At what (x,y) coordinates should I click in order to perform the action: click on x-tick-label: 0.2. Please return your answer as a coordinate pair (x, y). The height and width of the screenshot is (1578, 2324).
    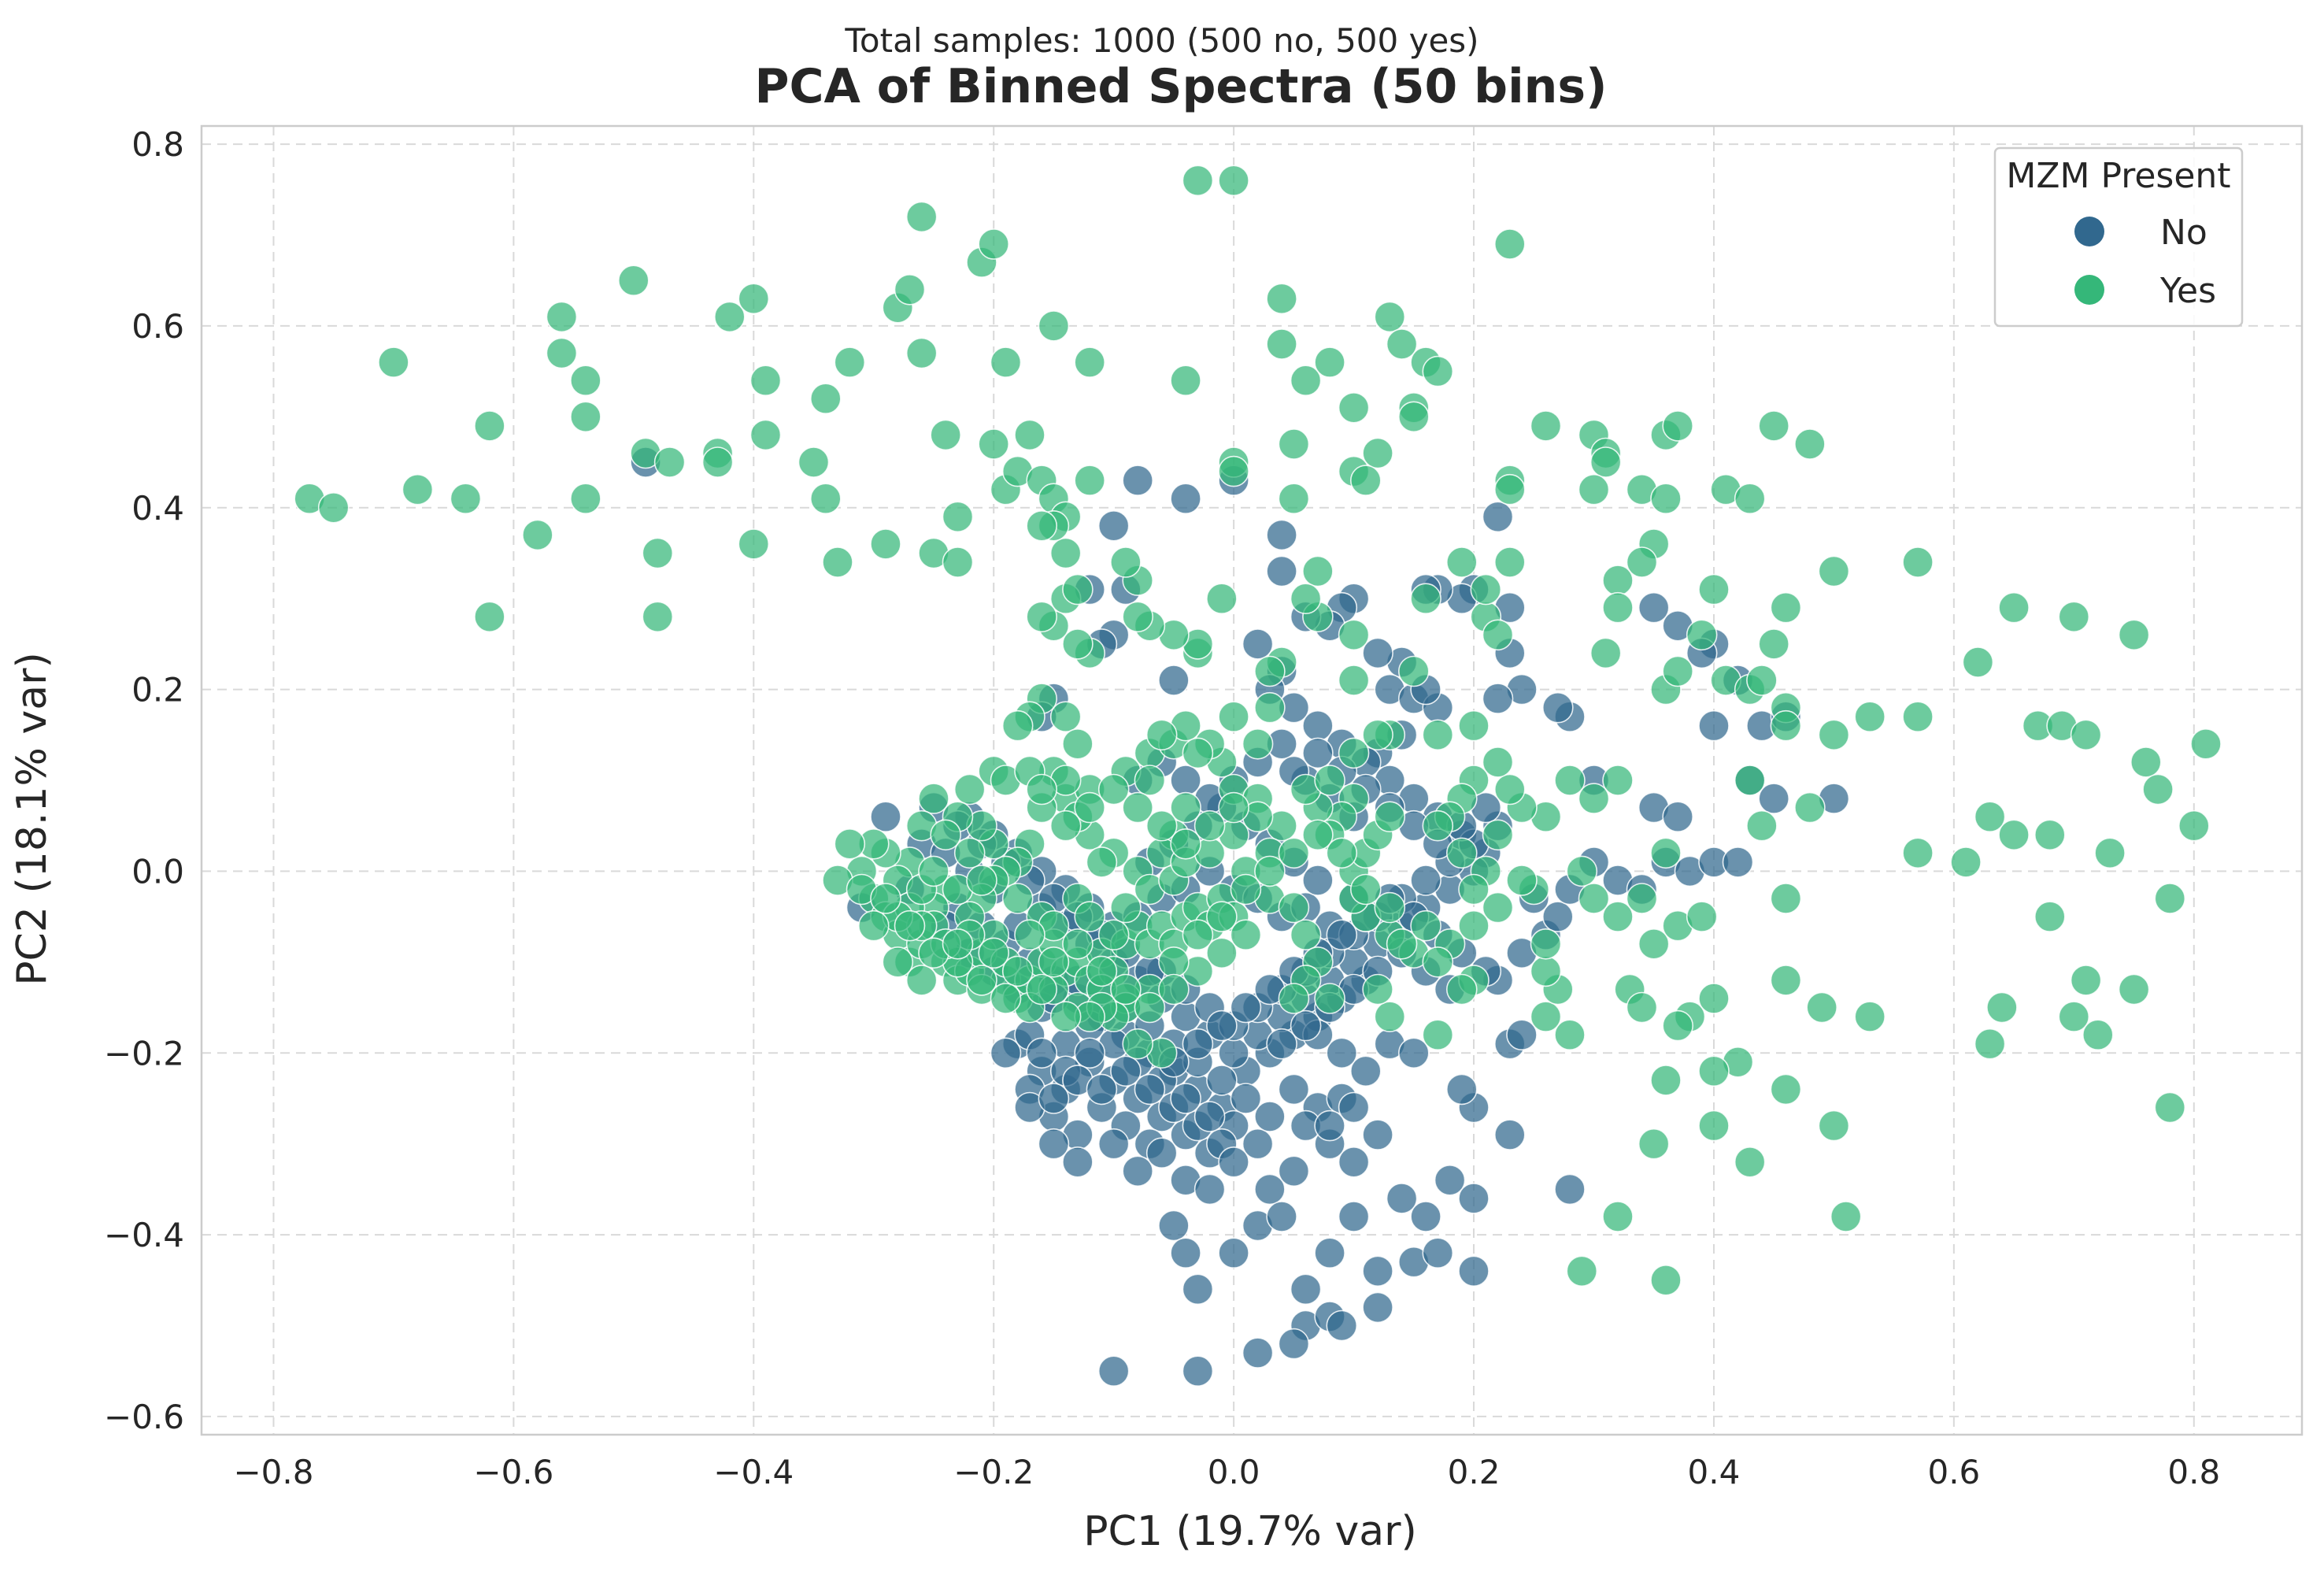
    Looking at the image, I should click on (1474, 1472).